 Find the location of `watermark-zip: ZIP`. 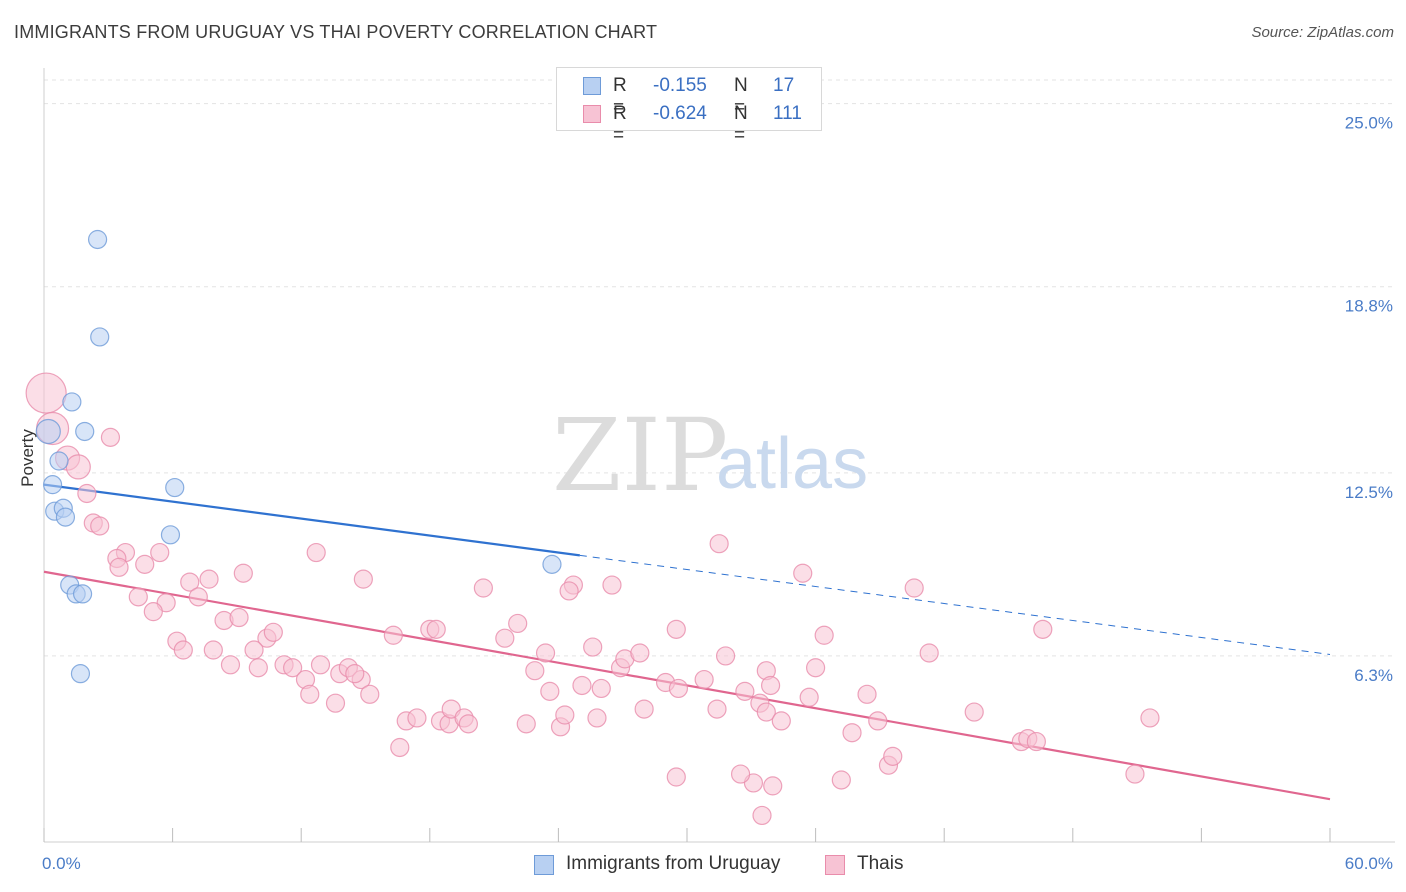

watermark-zip: ZIP is located at coordinates (640, 455).